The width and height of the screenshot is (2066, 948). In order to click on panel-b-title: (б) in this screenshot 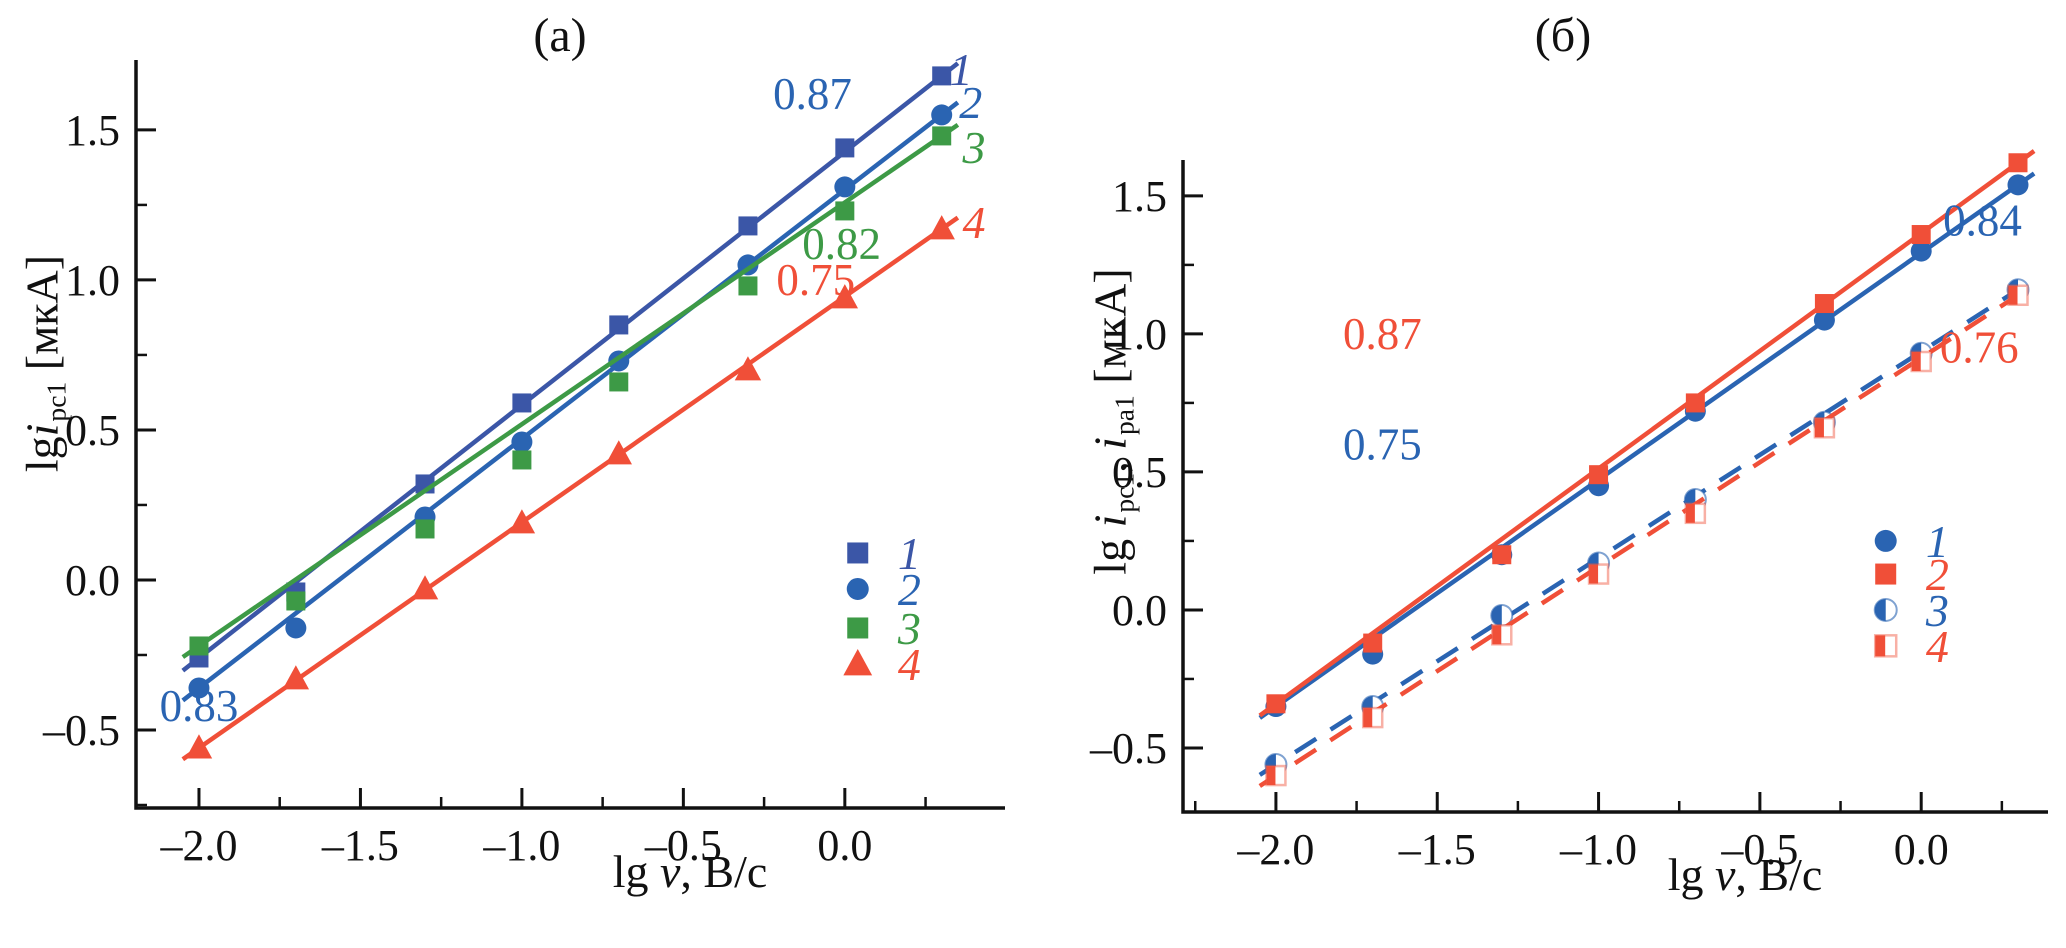, I will do `click(1563, 35)`.